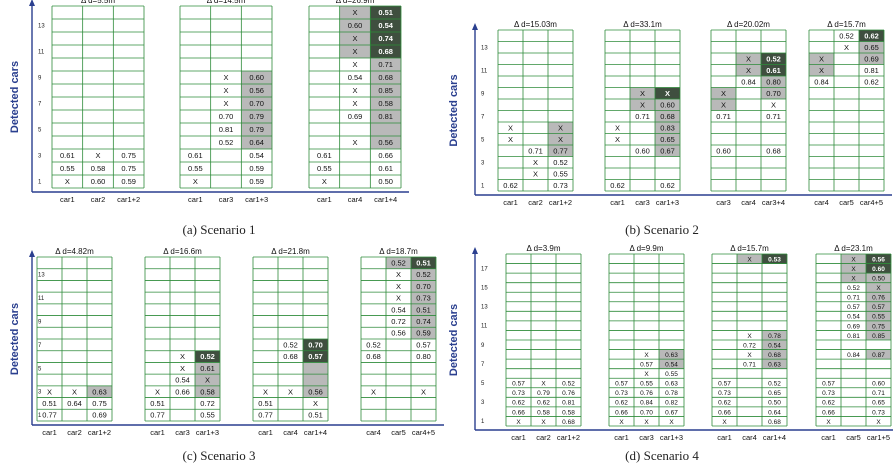 This screenshot has height=469, width=893. What do you see at coordinates (871, 202) in the screenshot?
I see `column-label: car4+5` at bounding box center [871, 202].